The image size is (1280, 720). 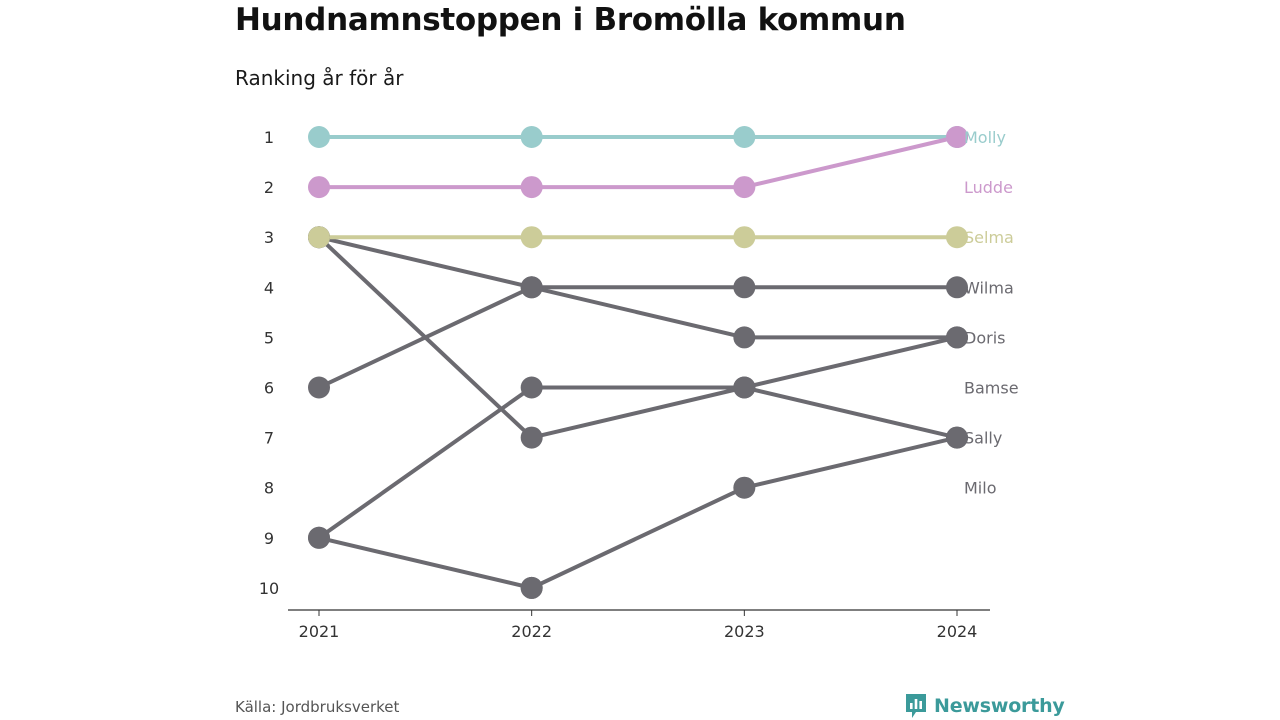 I want to click on y-tick-label: 9, so click(x=269, y=538).